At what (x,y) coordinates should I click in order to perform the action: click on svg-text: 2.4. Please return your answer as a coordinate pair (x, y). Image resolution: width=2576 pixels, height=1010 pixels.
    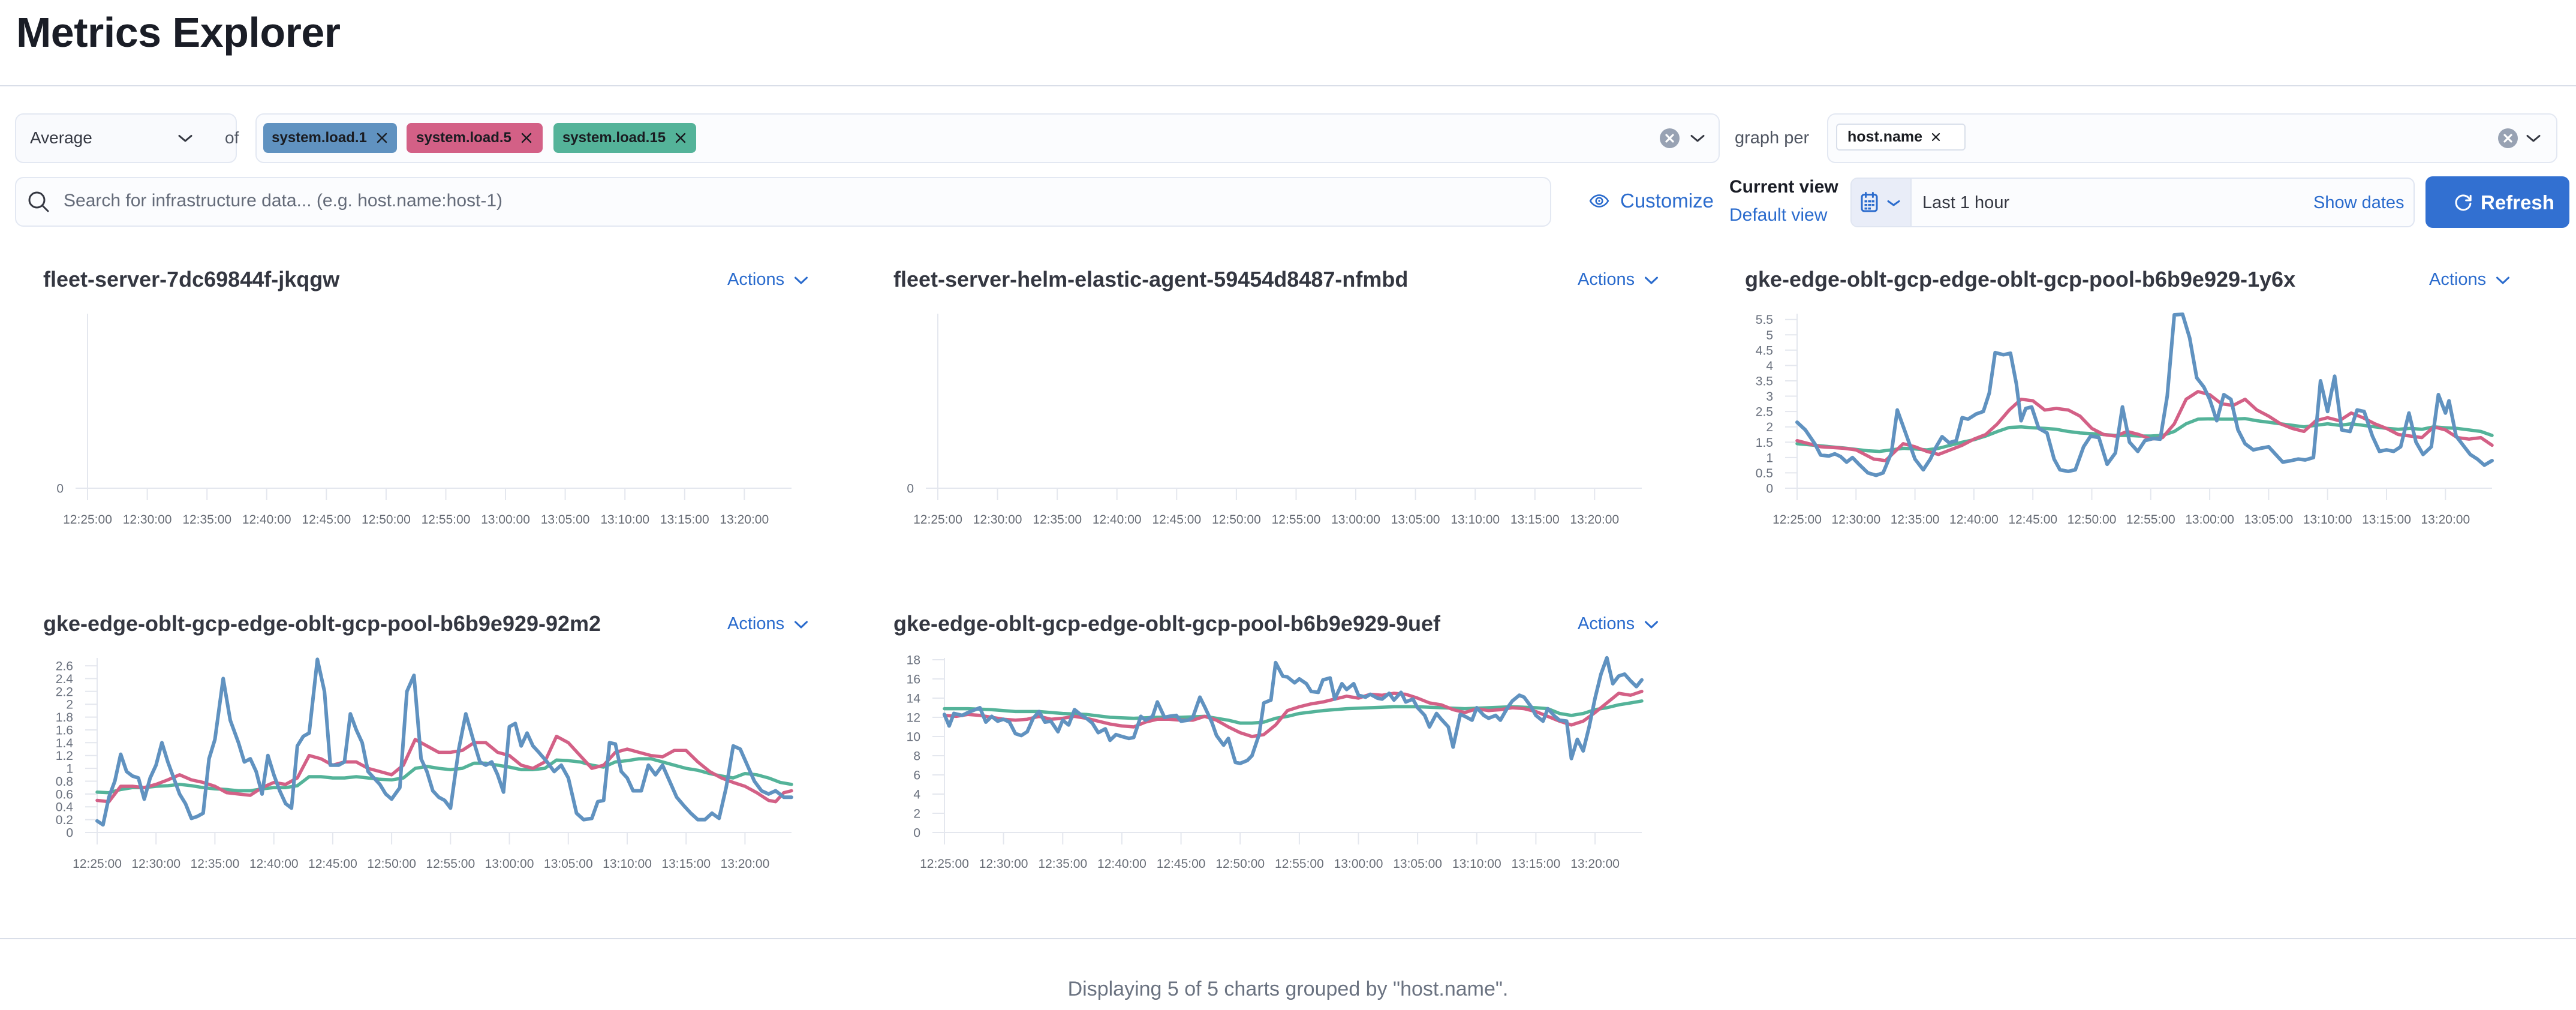
    Looking at the image, I should click on (65, 679).